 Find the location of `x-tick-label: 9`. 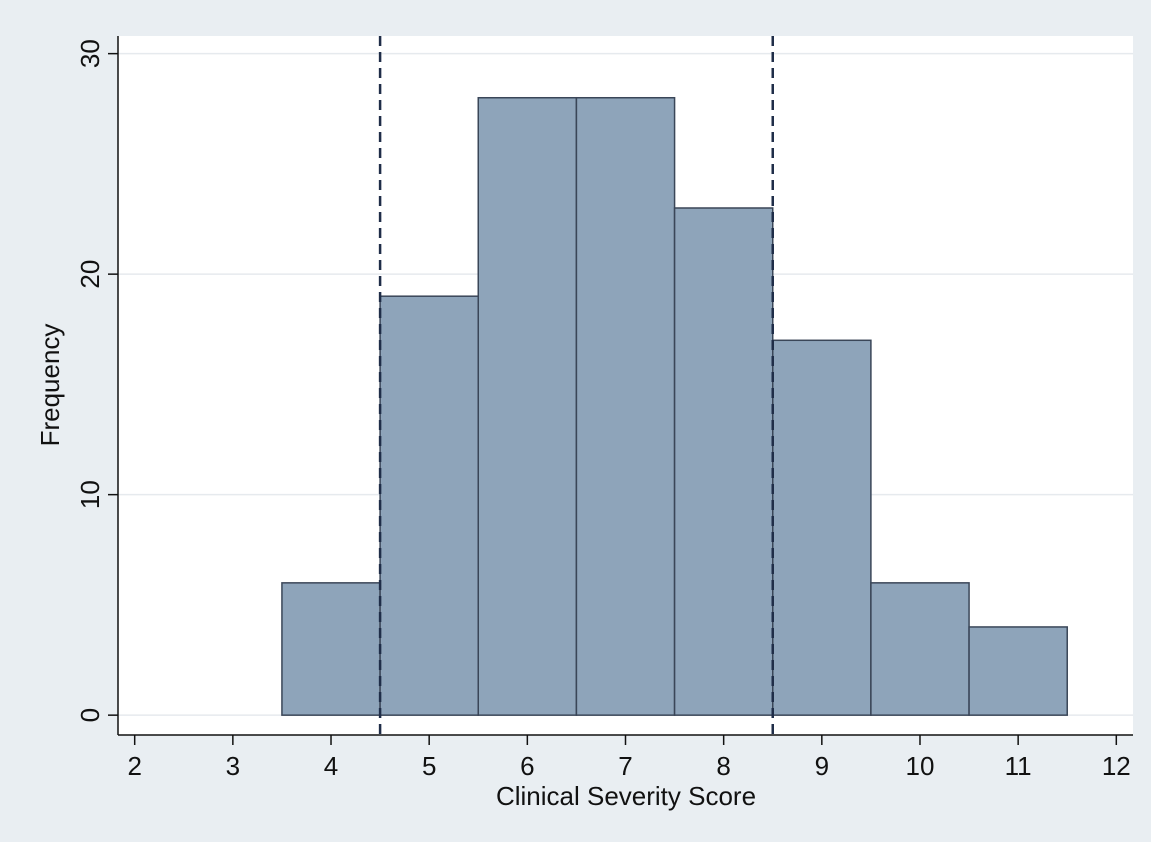

x-tick-label: 9 is located at coordinates (822, 766).